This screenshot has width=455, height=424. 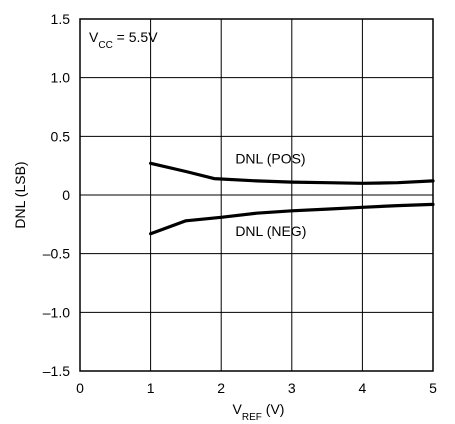 I want to click on y-tick-label: –0.5, so click(x=56, y=254).